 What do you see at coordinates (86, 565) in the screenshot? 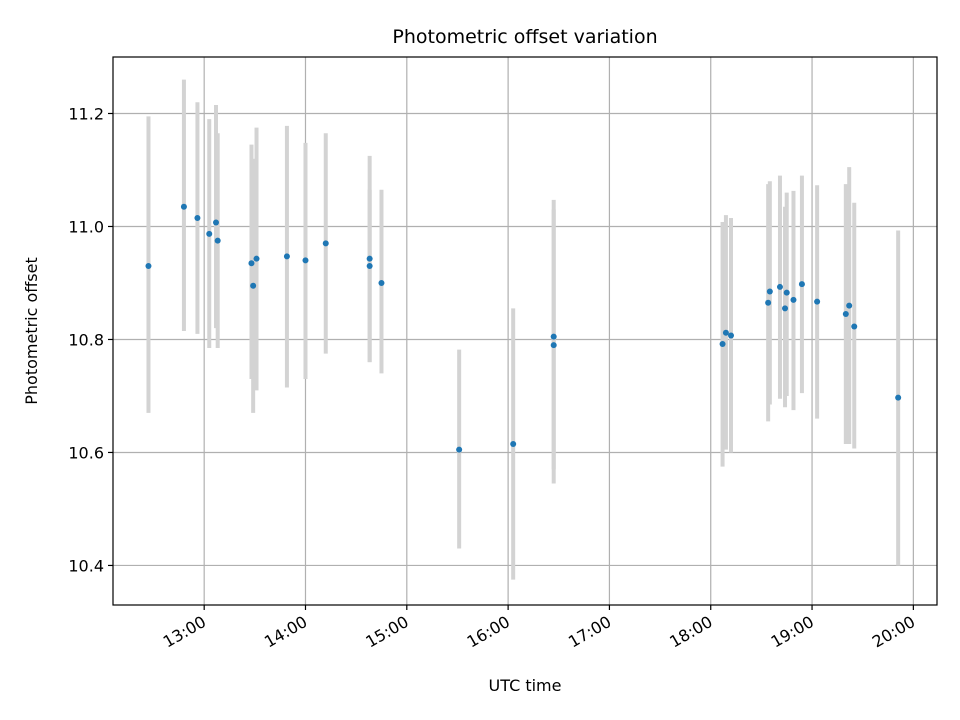
I see `y-tick-label: 10.4` at bounding box center [86, 565].